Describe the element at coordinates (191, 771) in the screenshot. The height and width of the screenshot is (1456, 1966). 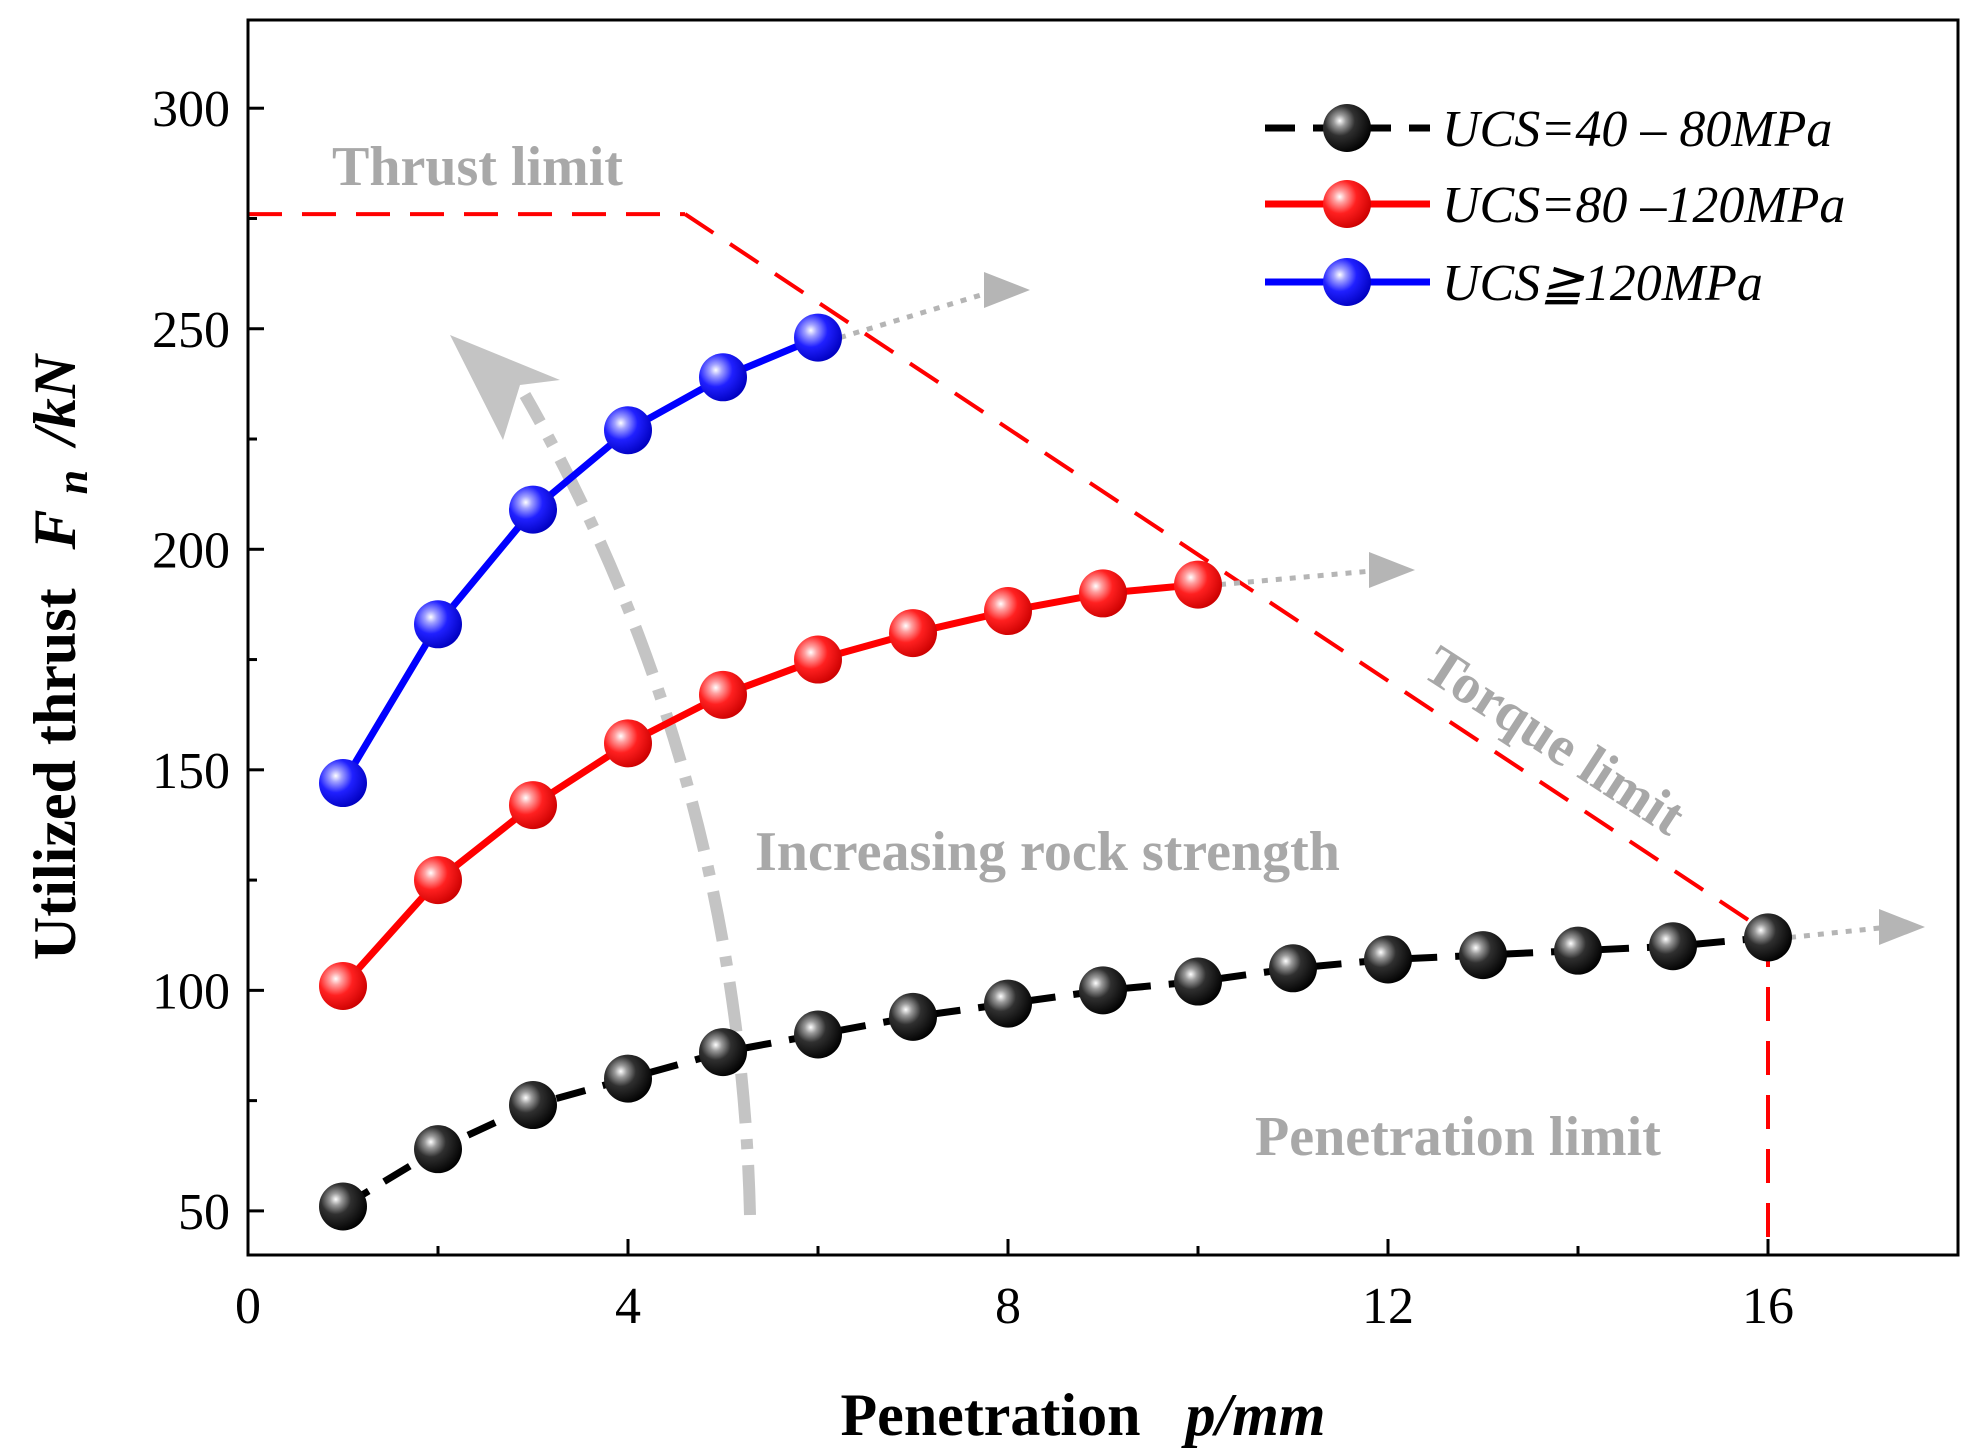
I see `y-tick-label: 150` at that location.